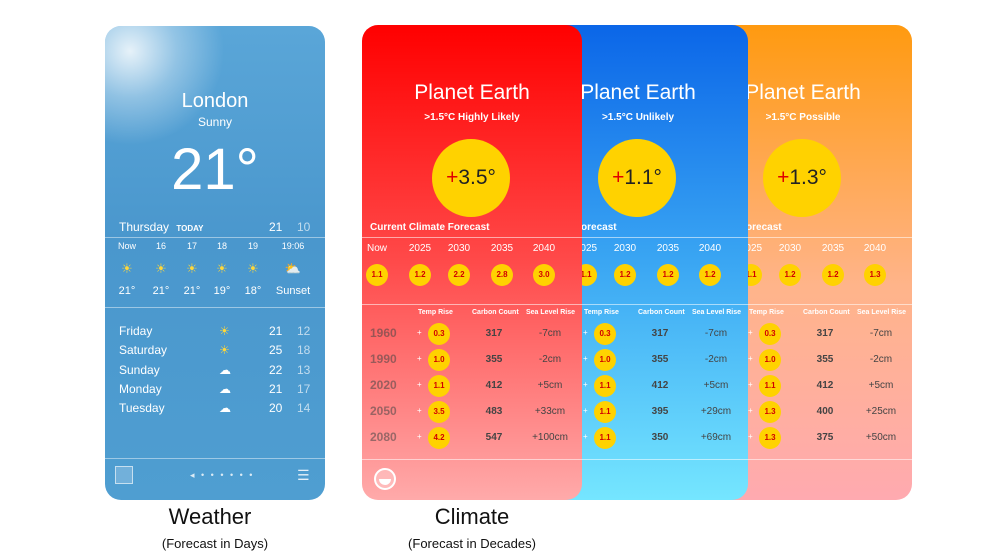 The image size is (1000, 559). I want to click on weather-channel-icon, so click(124, 475).